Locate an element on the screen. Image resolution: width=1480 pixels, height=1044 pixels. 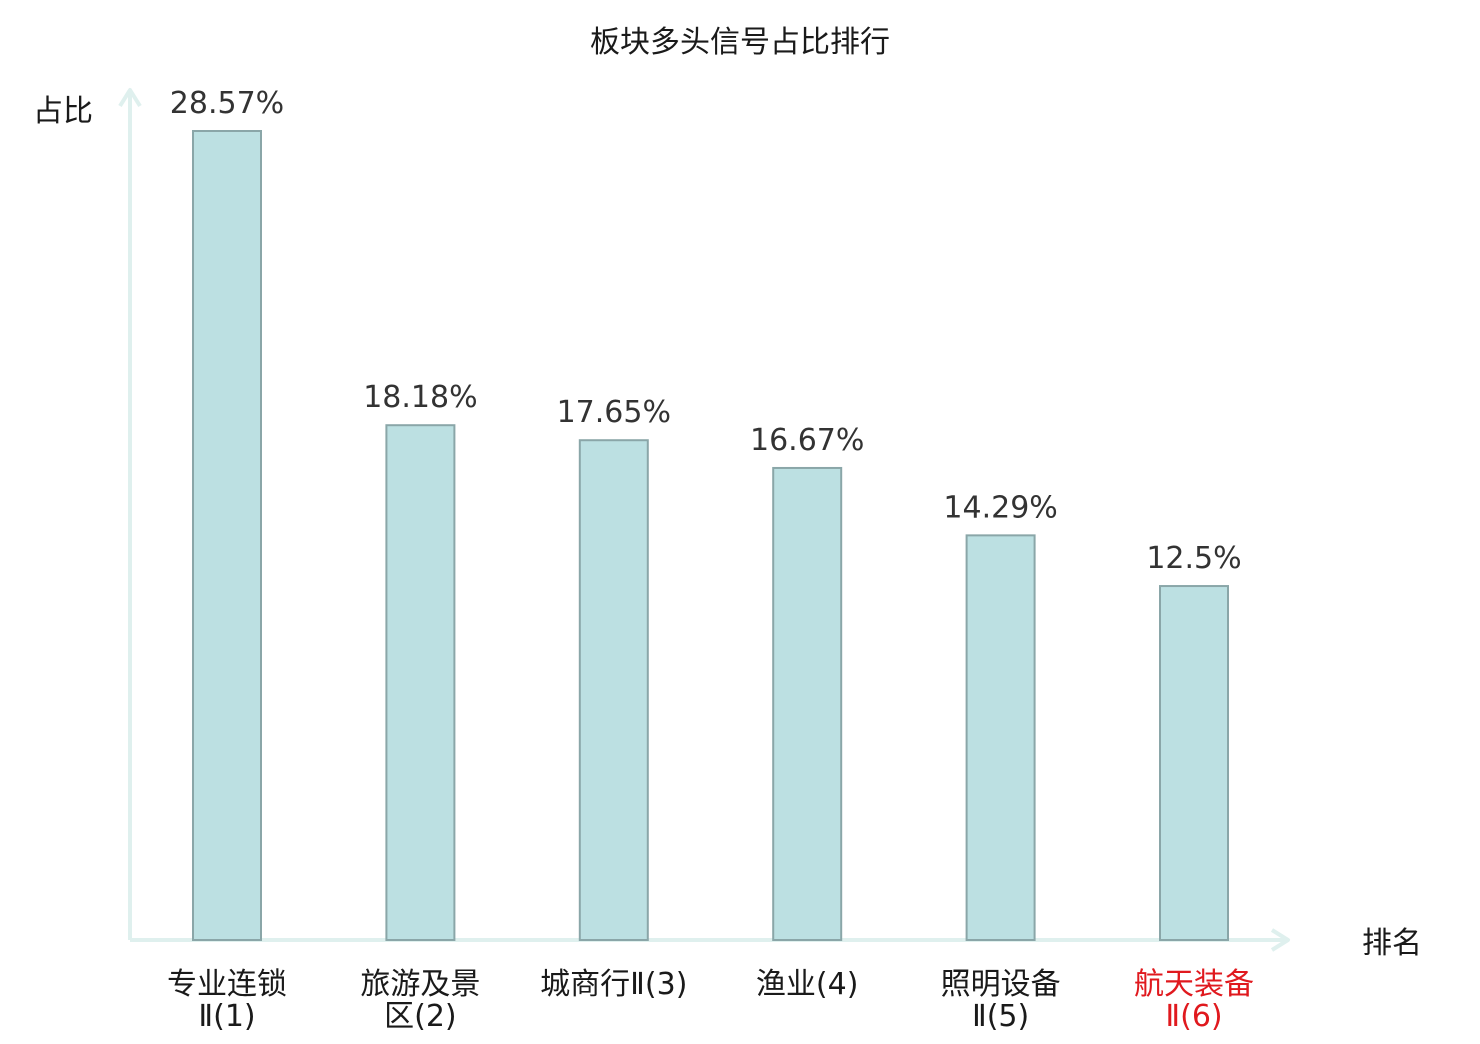
y-axis-label: 占比 is located at coordinates (63, 111).